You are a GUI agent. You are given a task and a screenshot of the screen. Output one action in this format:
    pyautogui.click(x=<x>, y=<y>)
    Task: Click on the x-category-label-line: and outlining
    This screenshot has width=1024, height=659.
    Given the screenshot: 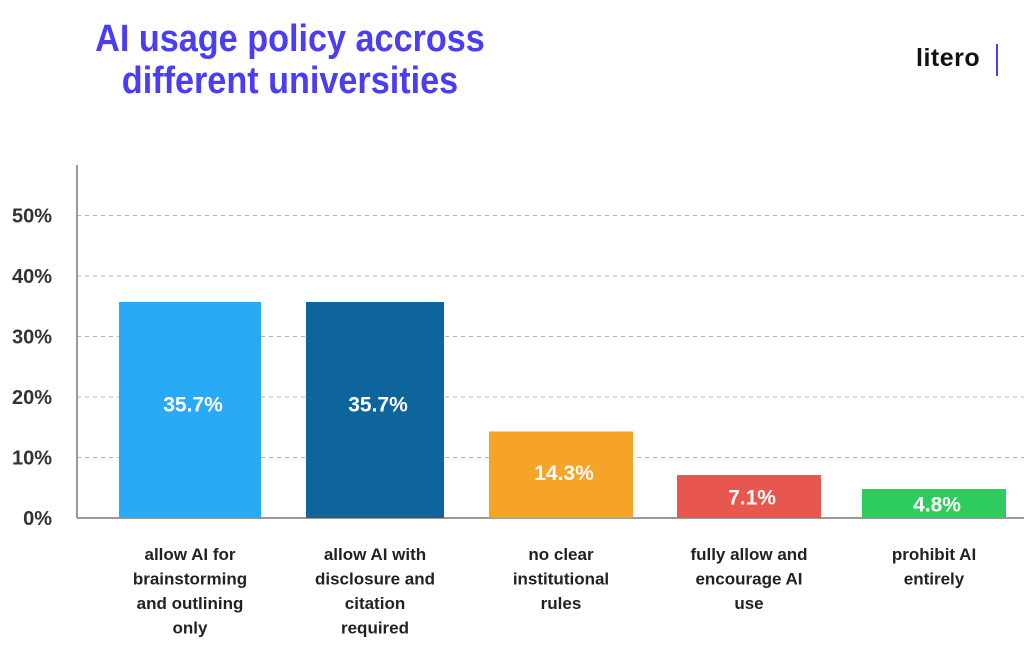 What is the action you would take?
    pyautogui.click(x=190, y=603)
    